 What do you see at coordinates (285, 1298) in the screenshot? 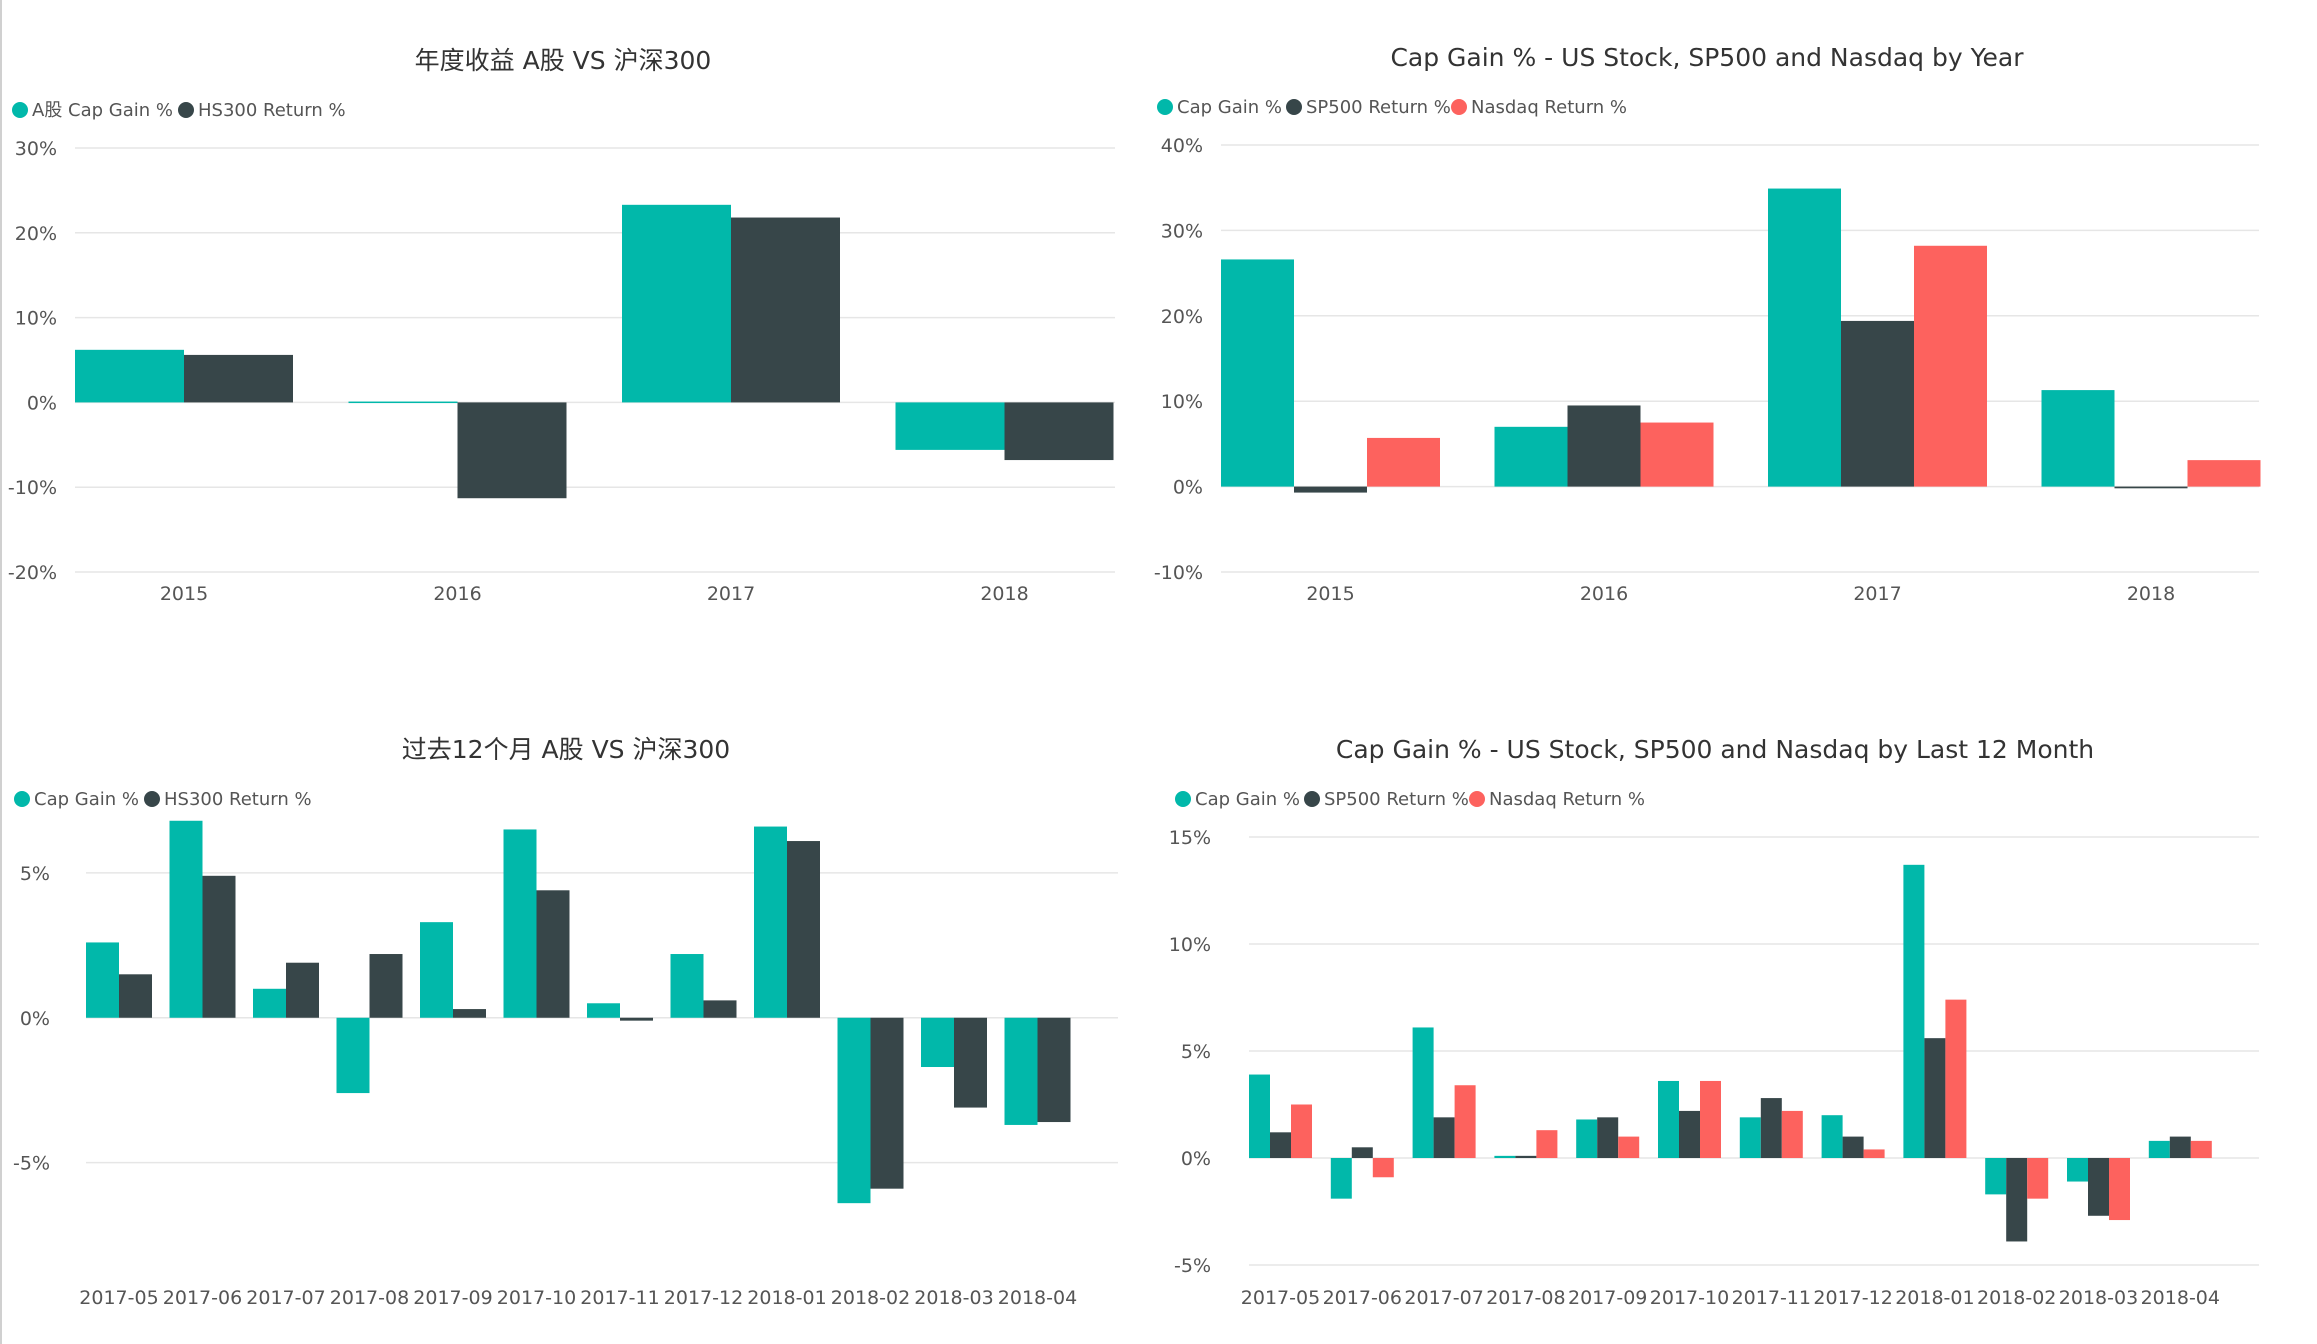
I see `x-tick-label: 2017-07` at bounding box center [285, 1298].